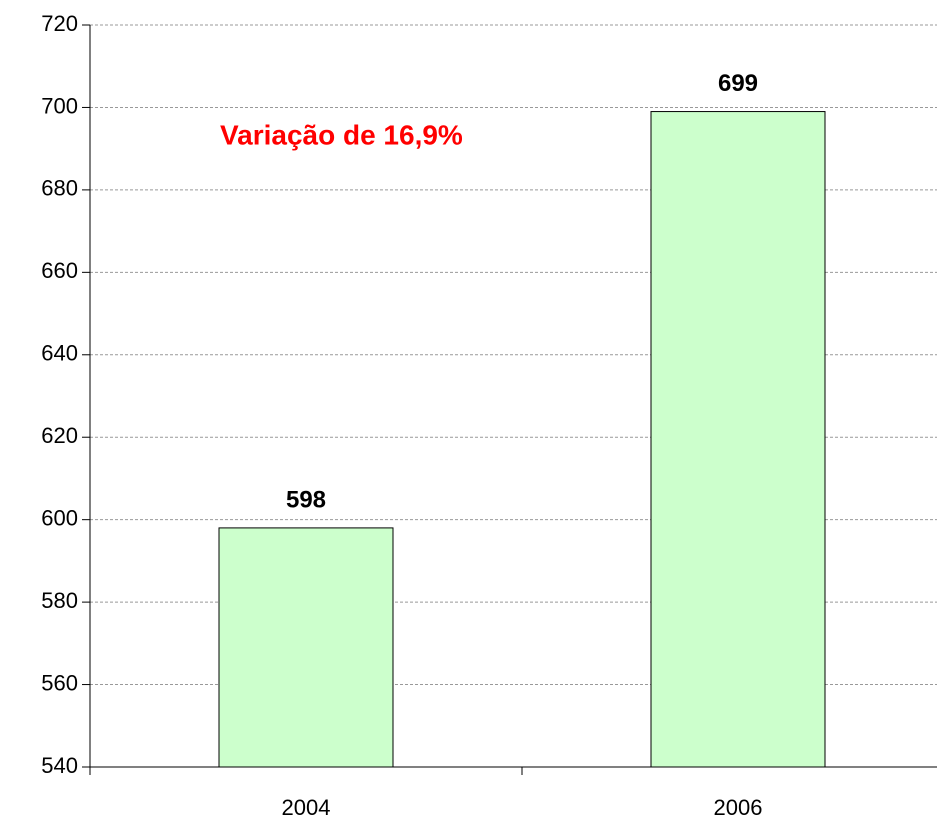  I want to click on annotation: Variação de 16,9%, so click(341, 134).